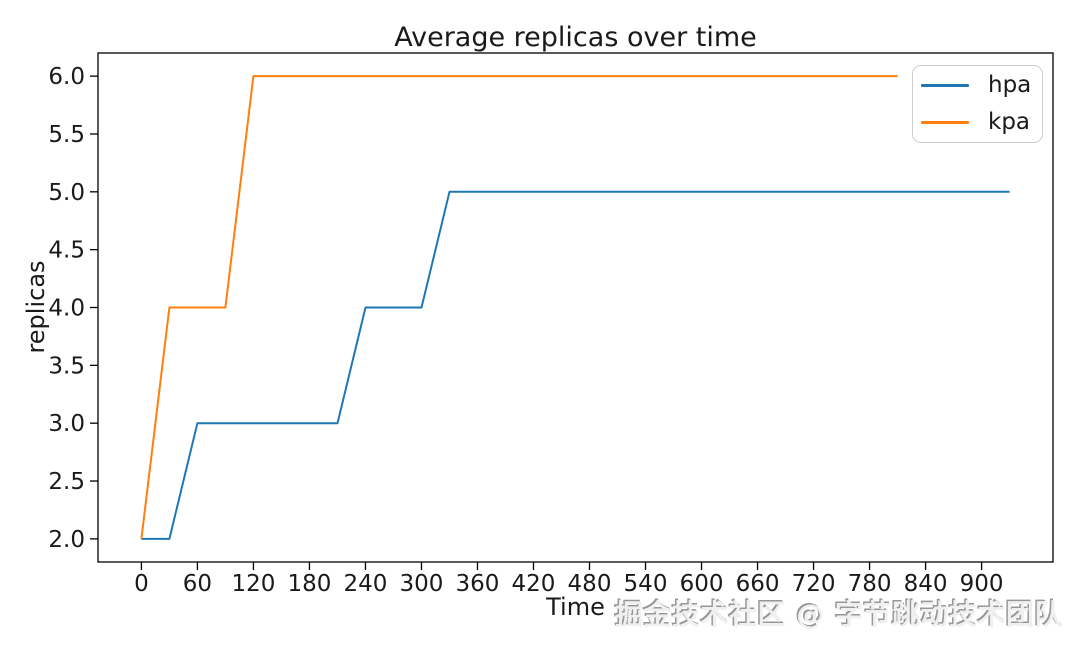 The height and width of the screenshot is (648, 1080). I want to click on y-tick-label: 4.0, so click(66, 309).